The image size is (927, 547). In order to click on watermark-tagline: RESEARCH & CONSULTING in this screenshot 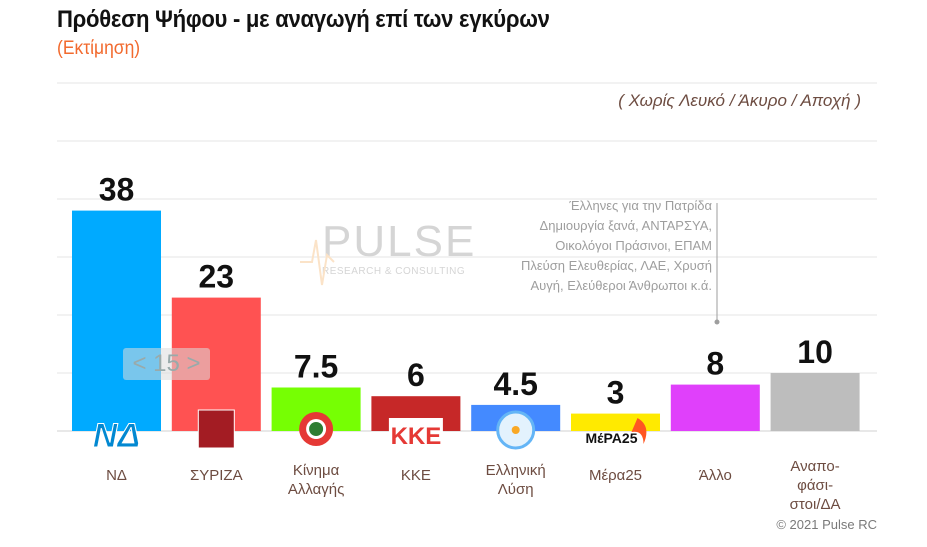, I will do `click(394, 271)`.